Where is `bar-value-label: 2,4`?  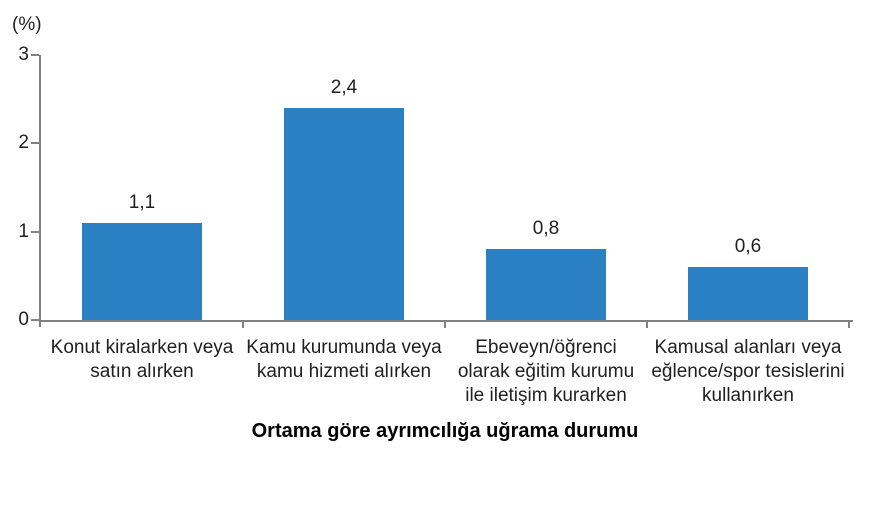 bar-value-label: 2,4 is located at coordinates (344, 87).